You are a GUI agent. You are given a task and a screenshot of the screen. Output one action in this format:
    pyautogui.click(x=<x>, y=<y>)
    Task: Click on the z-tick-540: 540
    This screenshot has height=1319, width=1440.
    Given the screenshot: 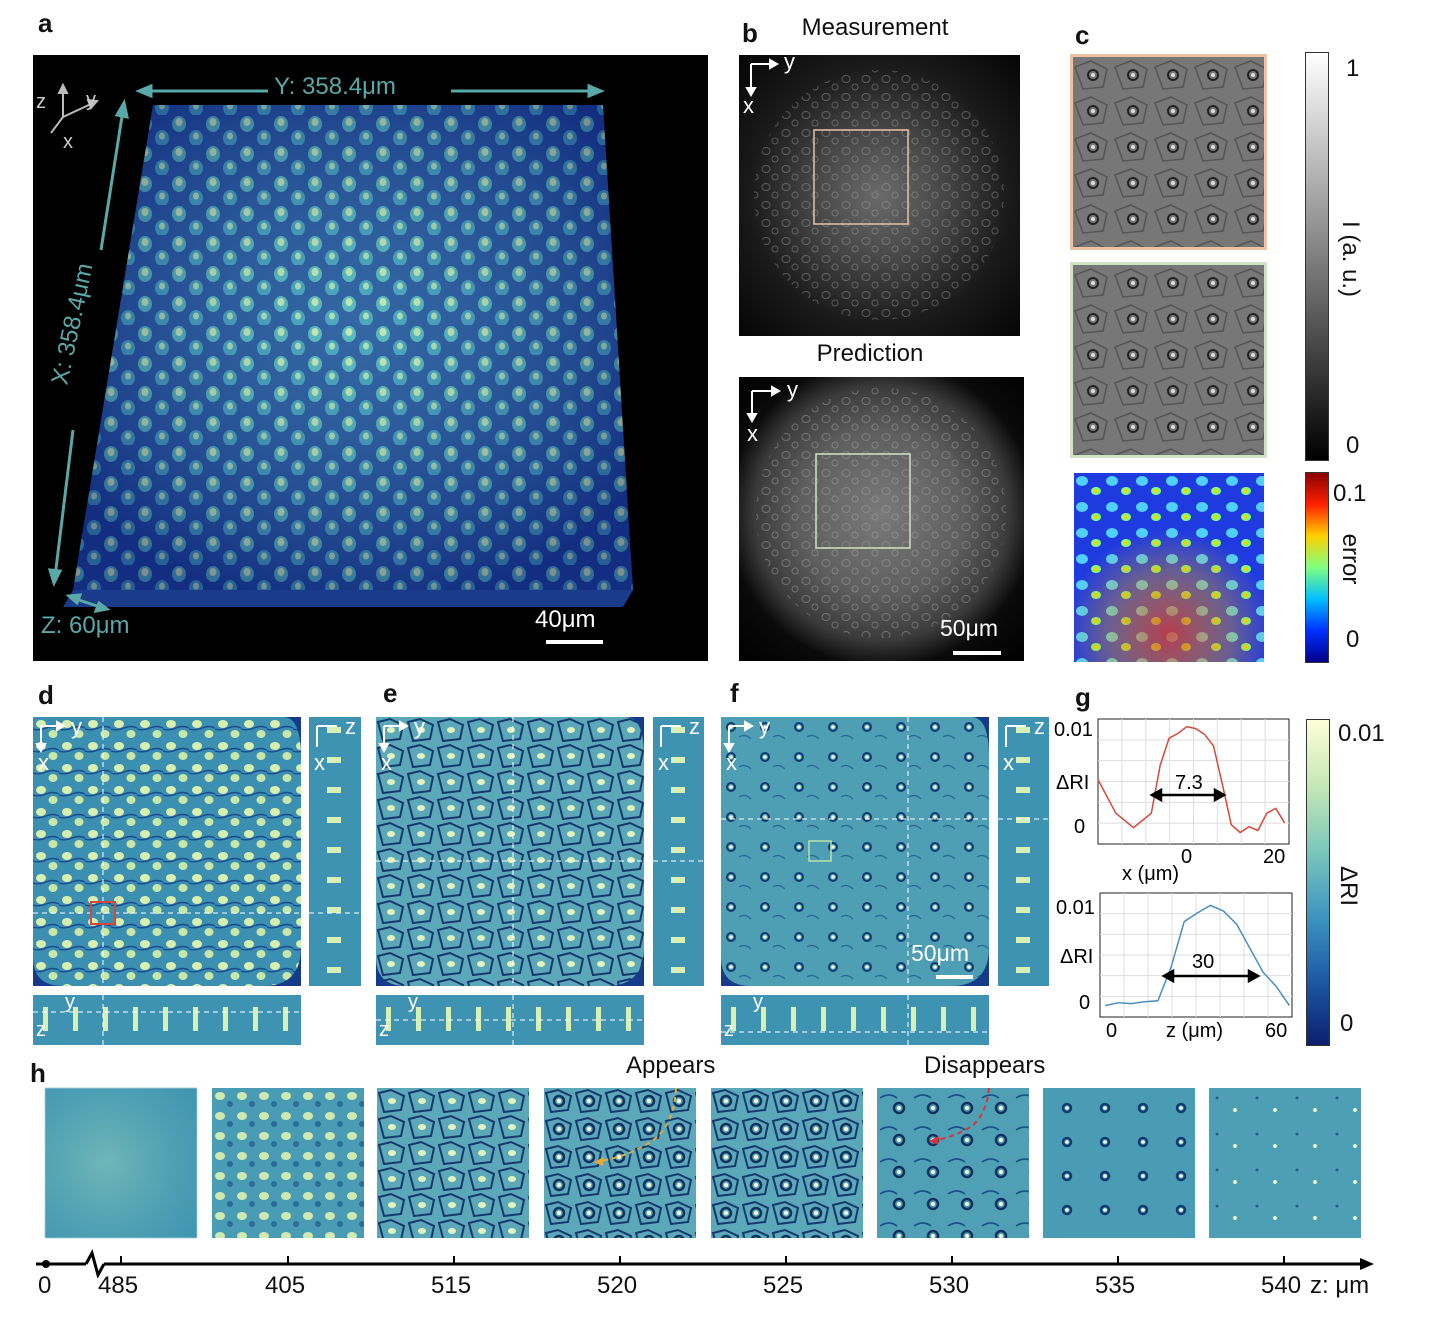 What is the action you would take?
    pyautogui.click(x=1281, y=1285)
    